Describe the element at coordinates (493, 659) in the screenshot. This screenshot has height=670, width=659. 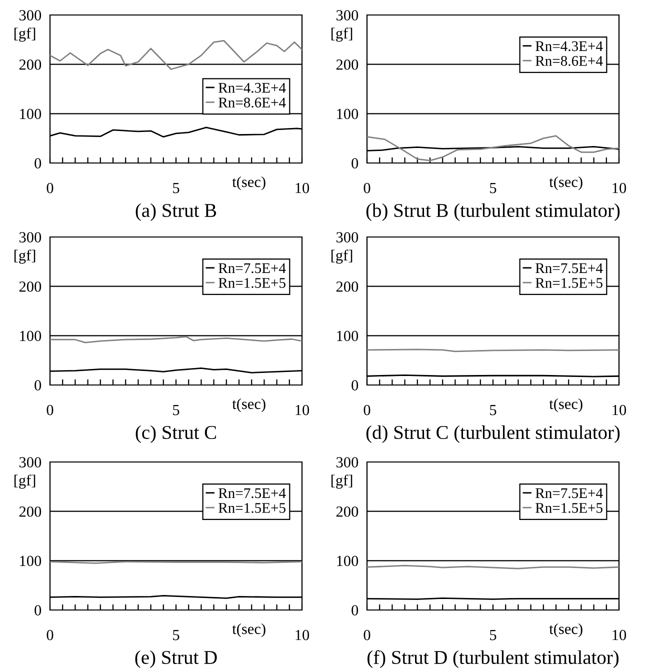
I see `text: (f) Strut D (turbulent stimulator)` at that location.